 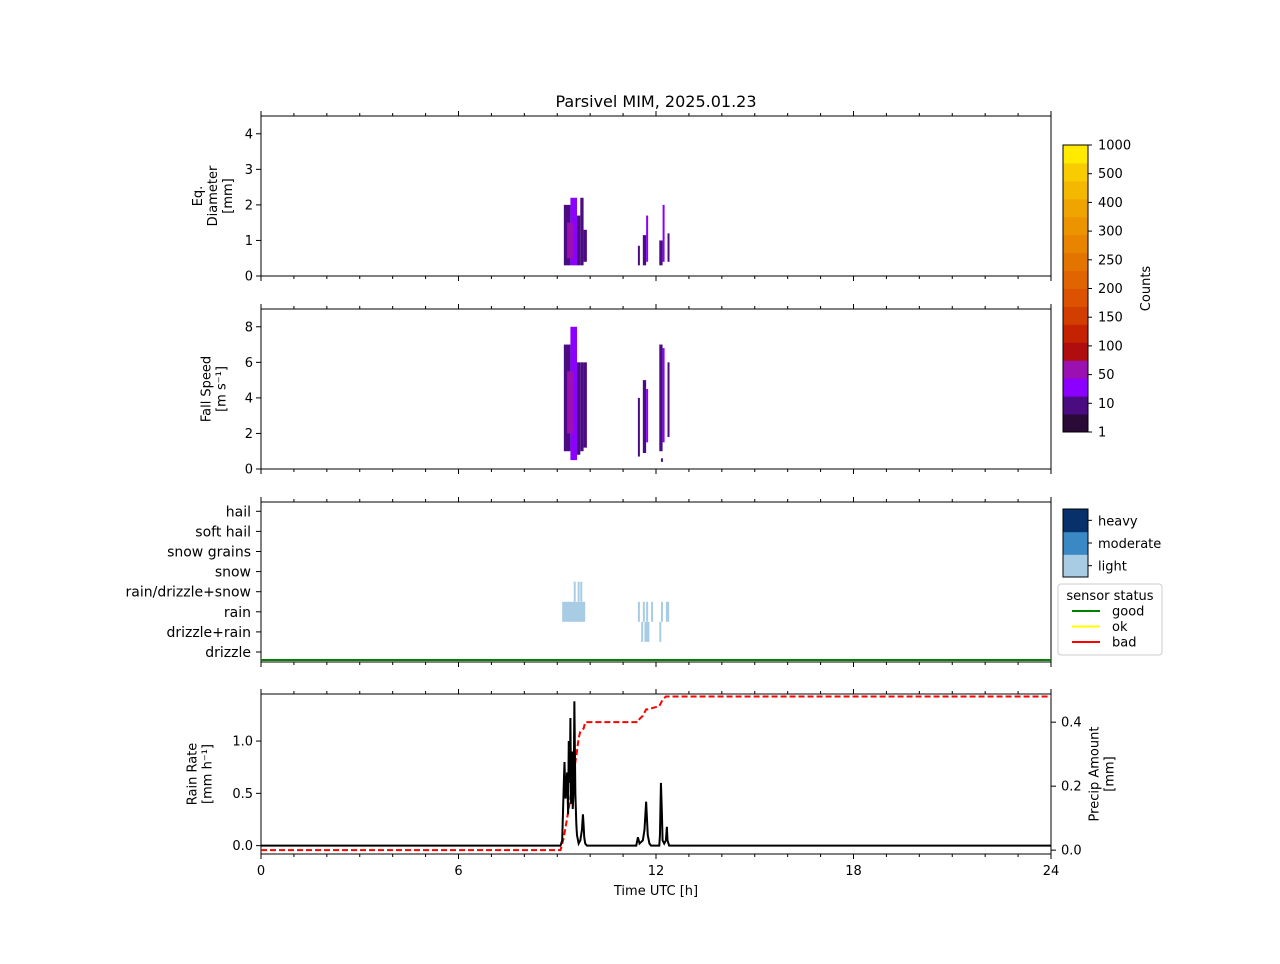 What do you see at coordinates (223, 532) in the screenshot?
I see `category-label: soft hail` at bounding box center [223, 532].